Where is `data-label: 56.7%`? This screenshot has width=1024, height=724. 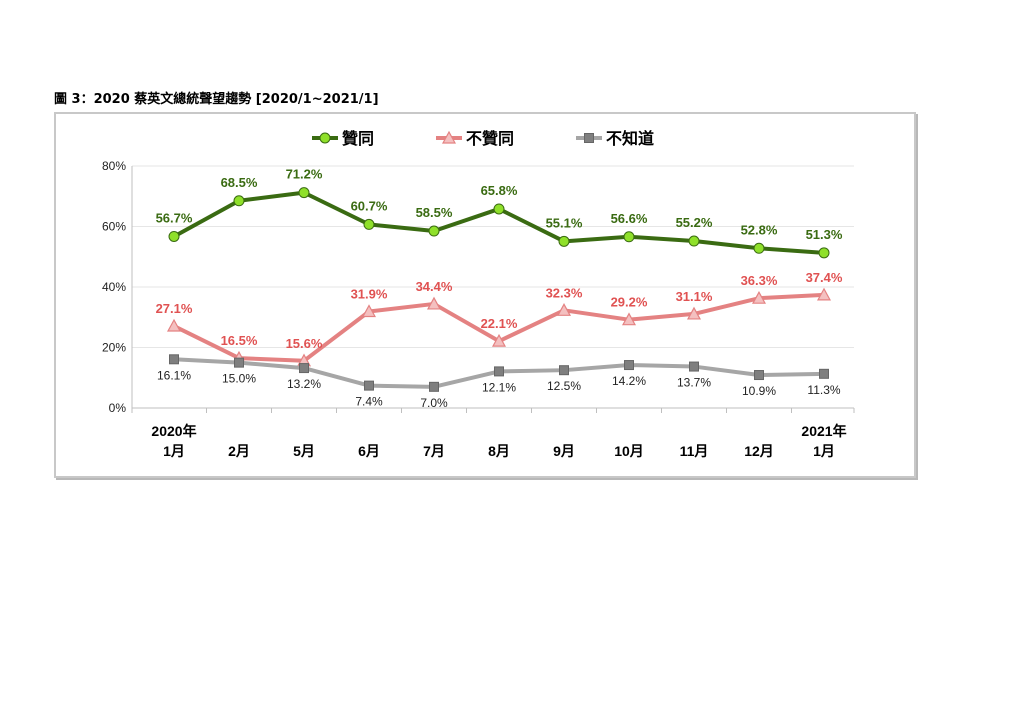 data-label: 56.7% is located at coordinates (174, 217).